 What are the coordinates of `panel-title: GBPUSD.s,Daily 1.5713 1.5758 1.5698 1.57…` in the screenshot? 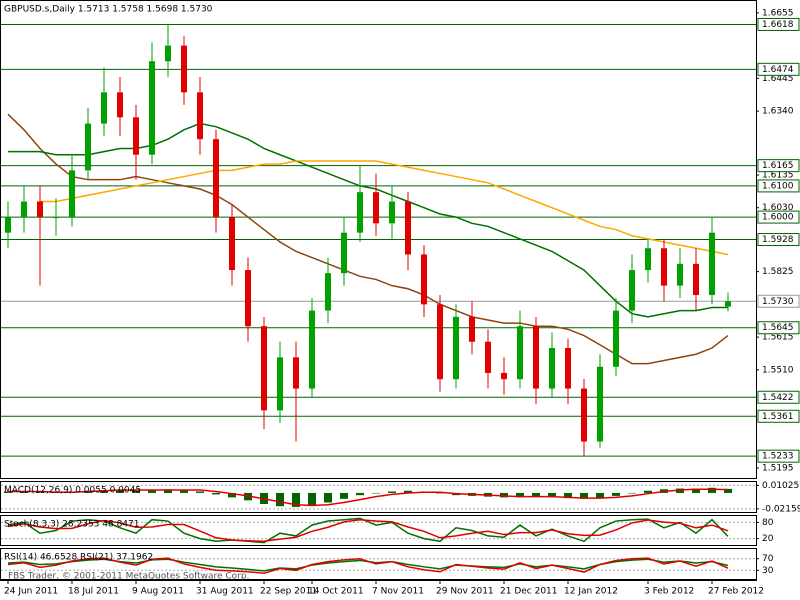 It's located at (108, 10).